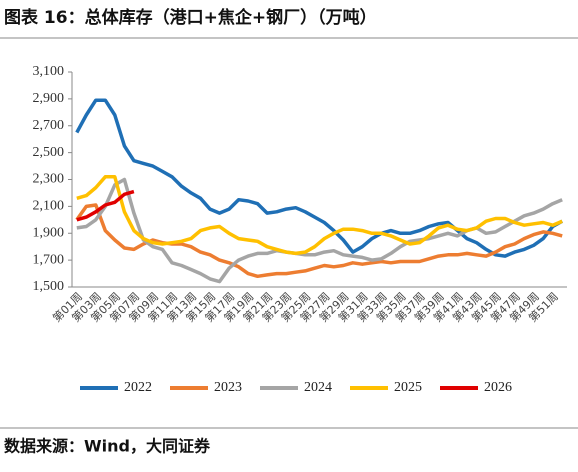  What do you see at coordinates (318, 387) in the screenshot?
I see `legend-label: 2024` at bounding box center [318, 387].